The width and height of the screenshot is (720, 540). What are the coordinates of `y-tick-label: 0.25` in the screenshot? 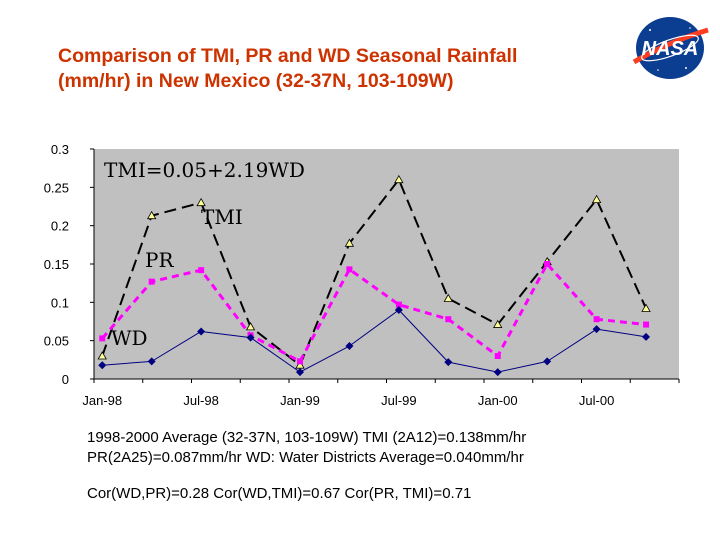 It's located at (56, 187).